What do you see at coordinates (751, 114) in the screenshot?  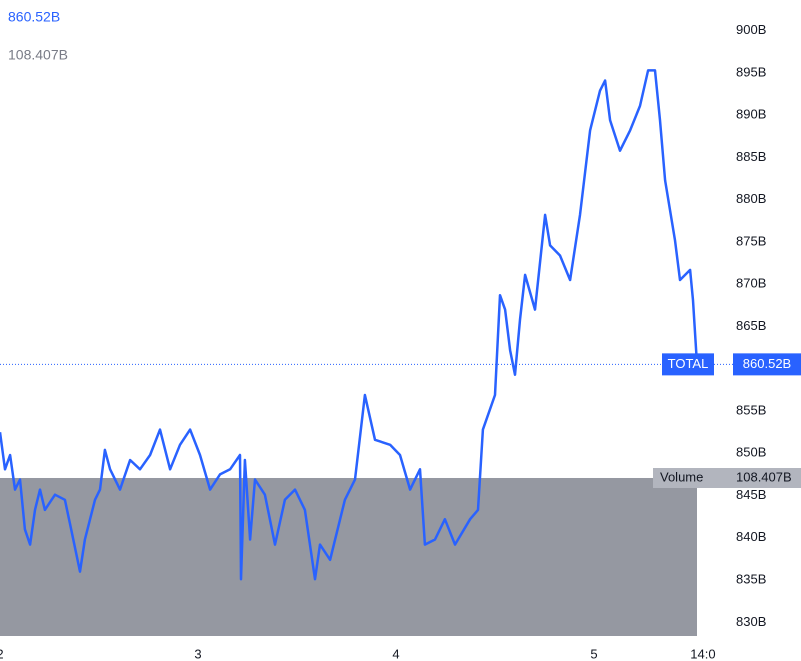 I see `y-tick-label: 890B` at bounding box center [751, 114].